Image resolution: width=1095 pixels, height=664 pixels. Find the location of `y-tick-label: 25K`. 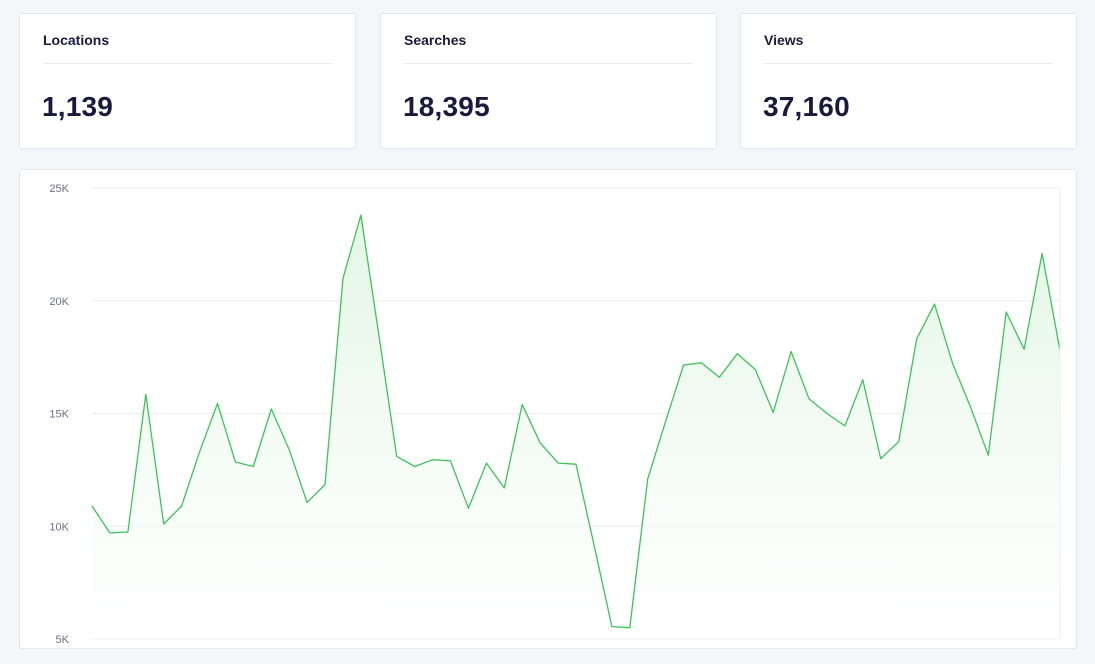

y-tick-label: 25K is located at coordinates (59, 189).